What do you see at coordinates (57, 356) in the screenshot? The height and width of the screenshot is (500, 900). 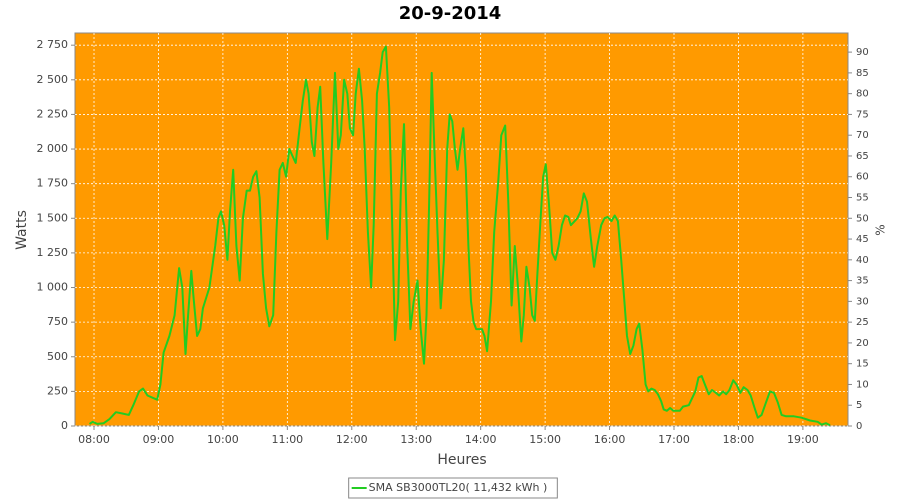 I see `y-tick-label: 500` at bounding box center [57, 356].